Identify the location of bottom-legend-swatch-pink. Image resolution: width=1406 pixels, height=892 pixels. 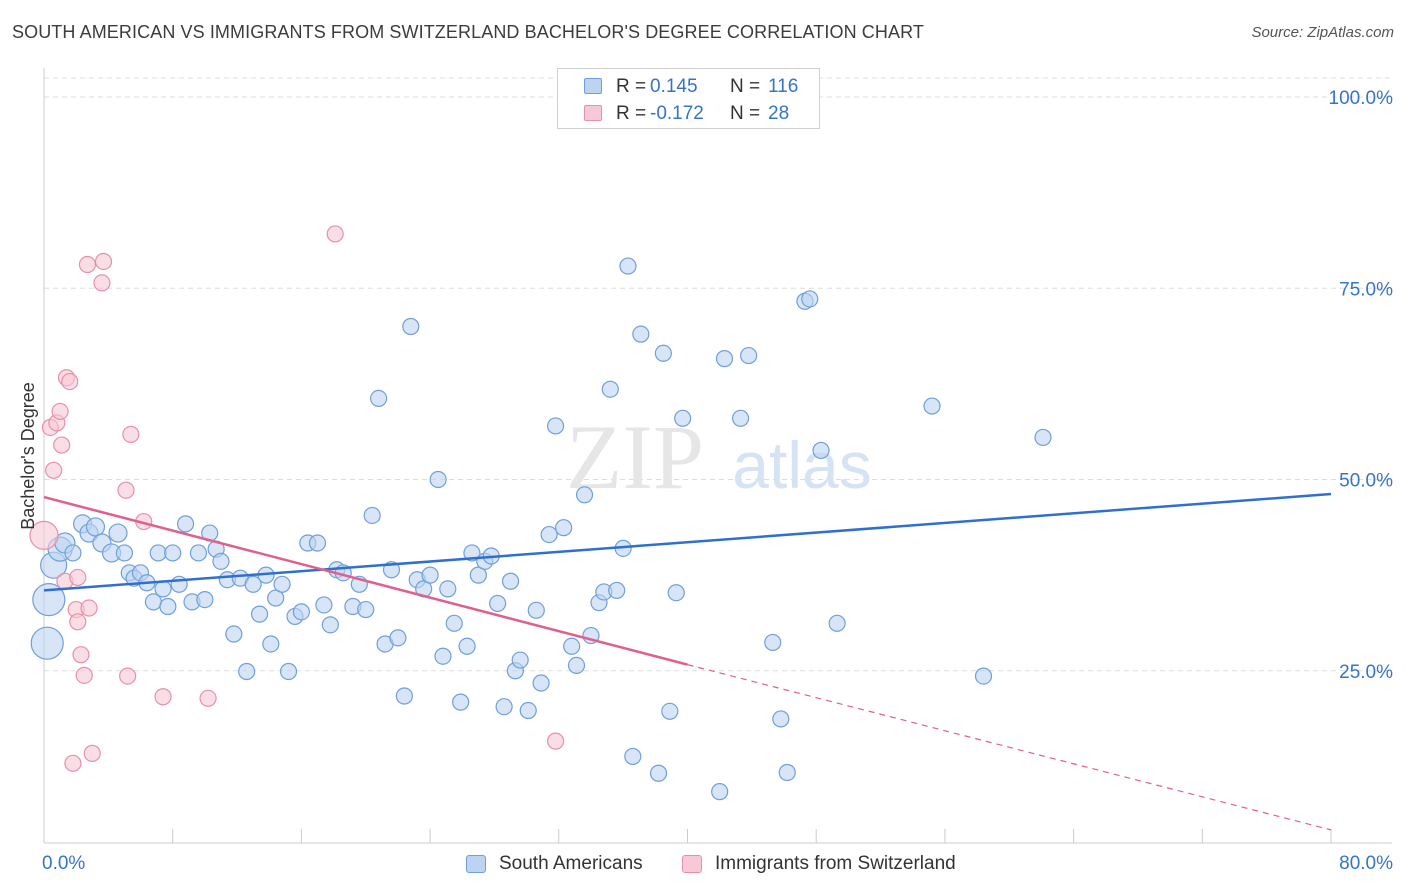
(692, 864).